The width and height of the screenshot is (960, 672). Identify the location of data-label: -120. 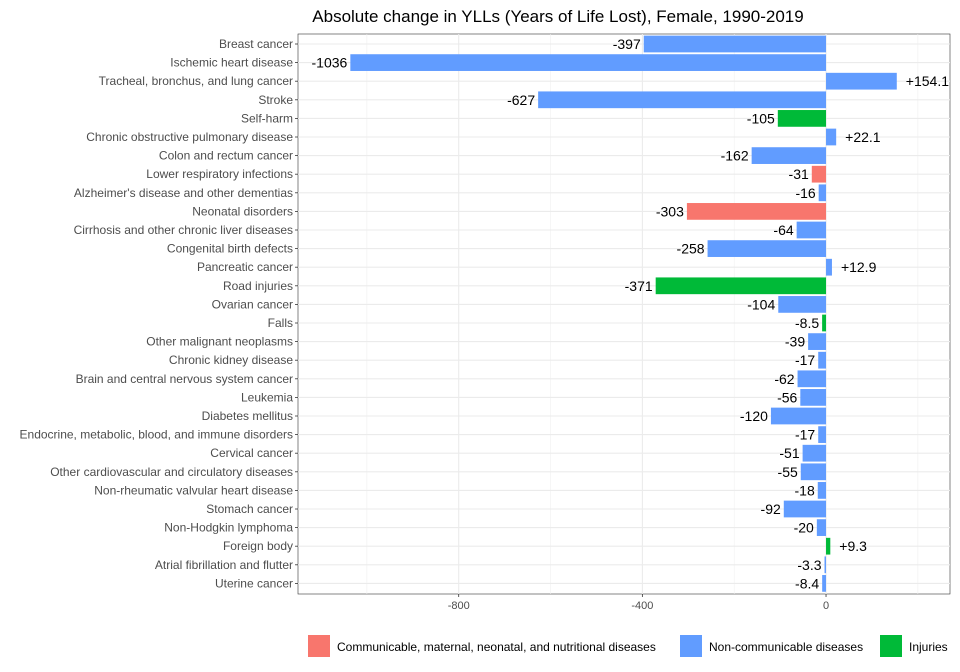
(754, 416).